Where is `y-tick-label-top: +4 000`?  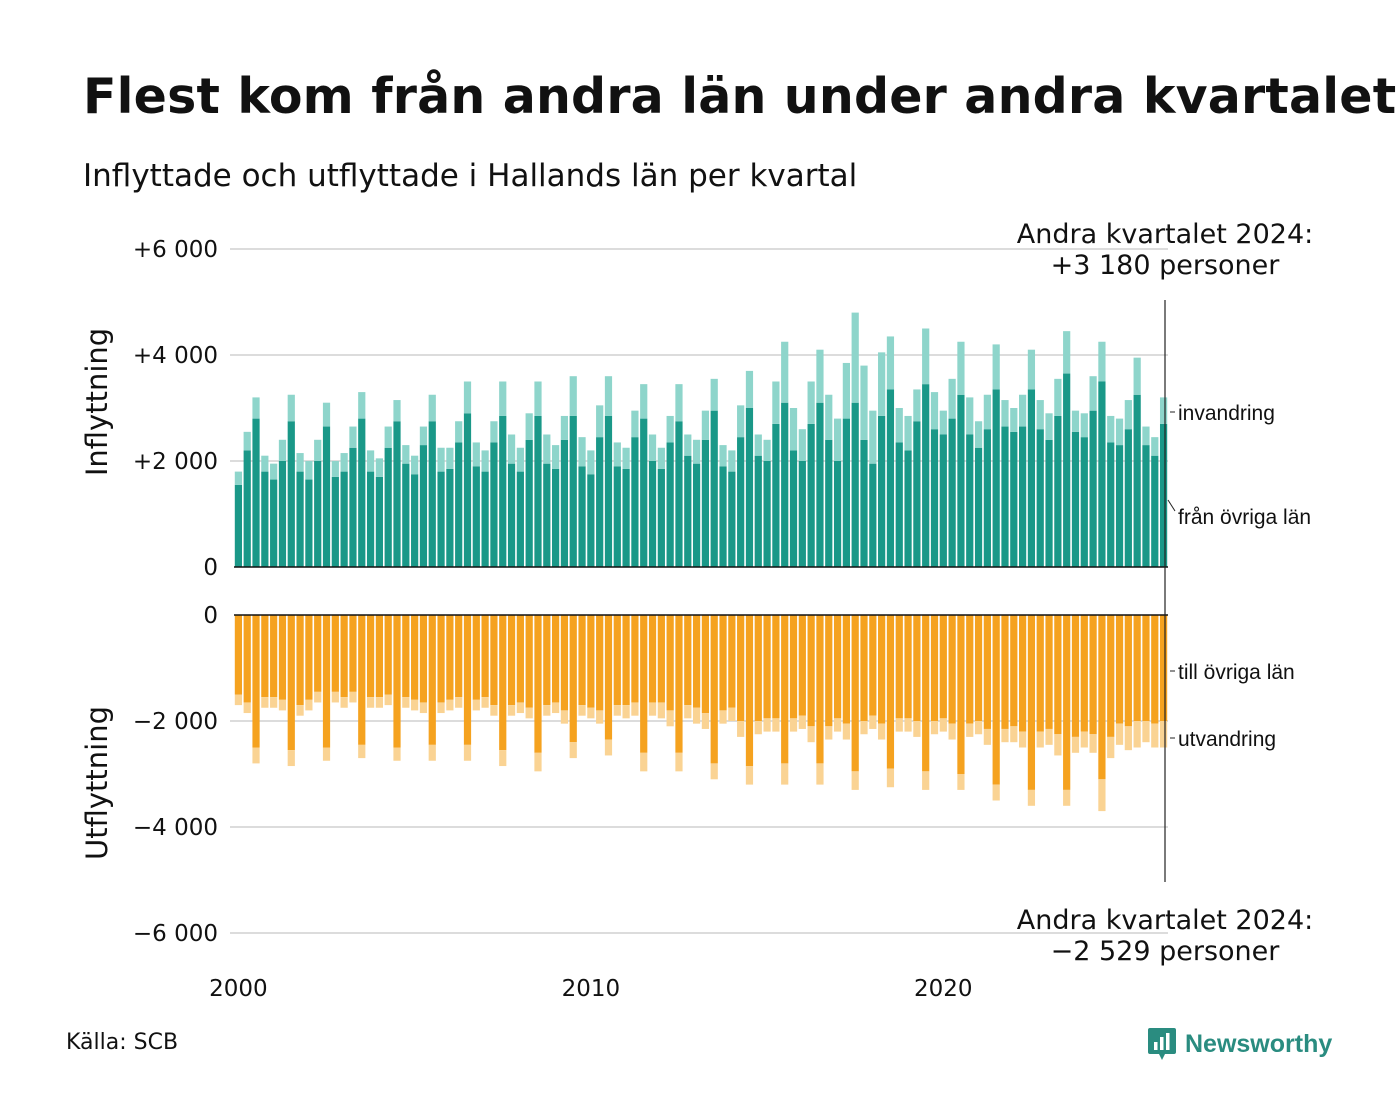 y-tick-label-top: +4 000 is located at coordinates (175, 356).